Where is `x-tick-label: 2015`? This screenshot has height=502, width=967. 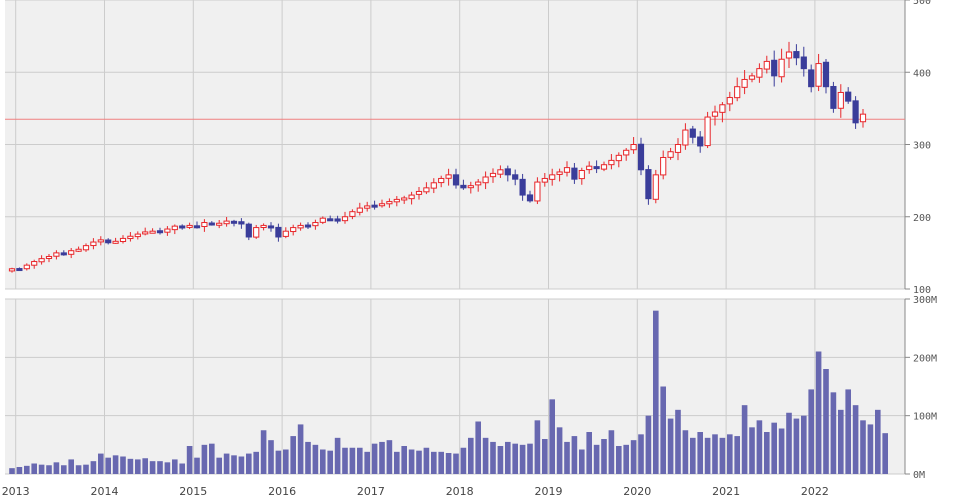
x-tick-label: 2015 is located at coordinates (193, 491).